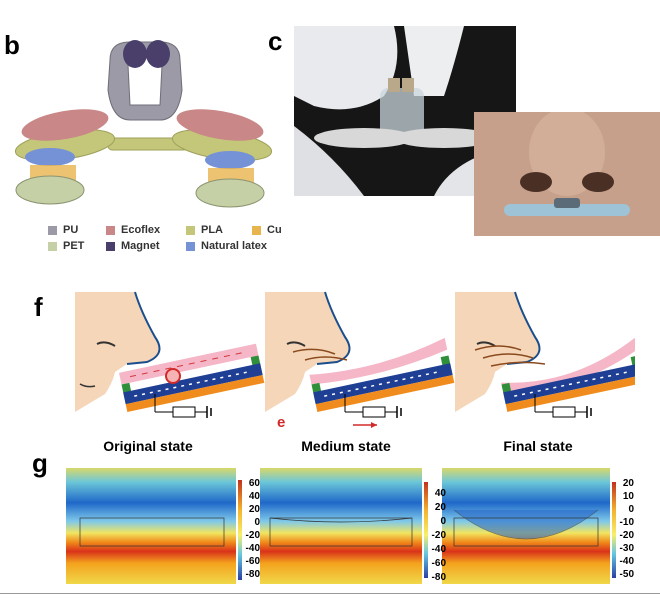 The image size is (660, 598). I want to click on panel-label-b: b, so click(12, 45).